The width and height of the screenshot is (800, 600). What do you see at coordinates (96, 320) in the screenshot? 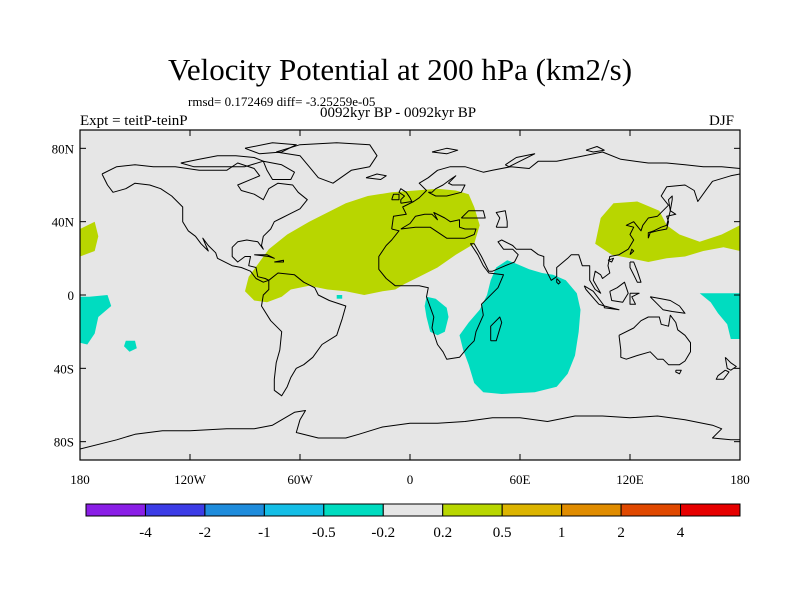
I see `negative-region-east-pacific` at bounding box center [96, 320].